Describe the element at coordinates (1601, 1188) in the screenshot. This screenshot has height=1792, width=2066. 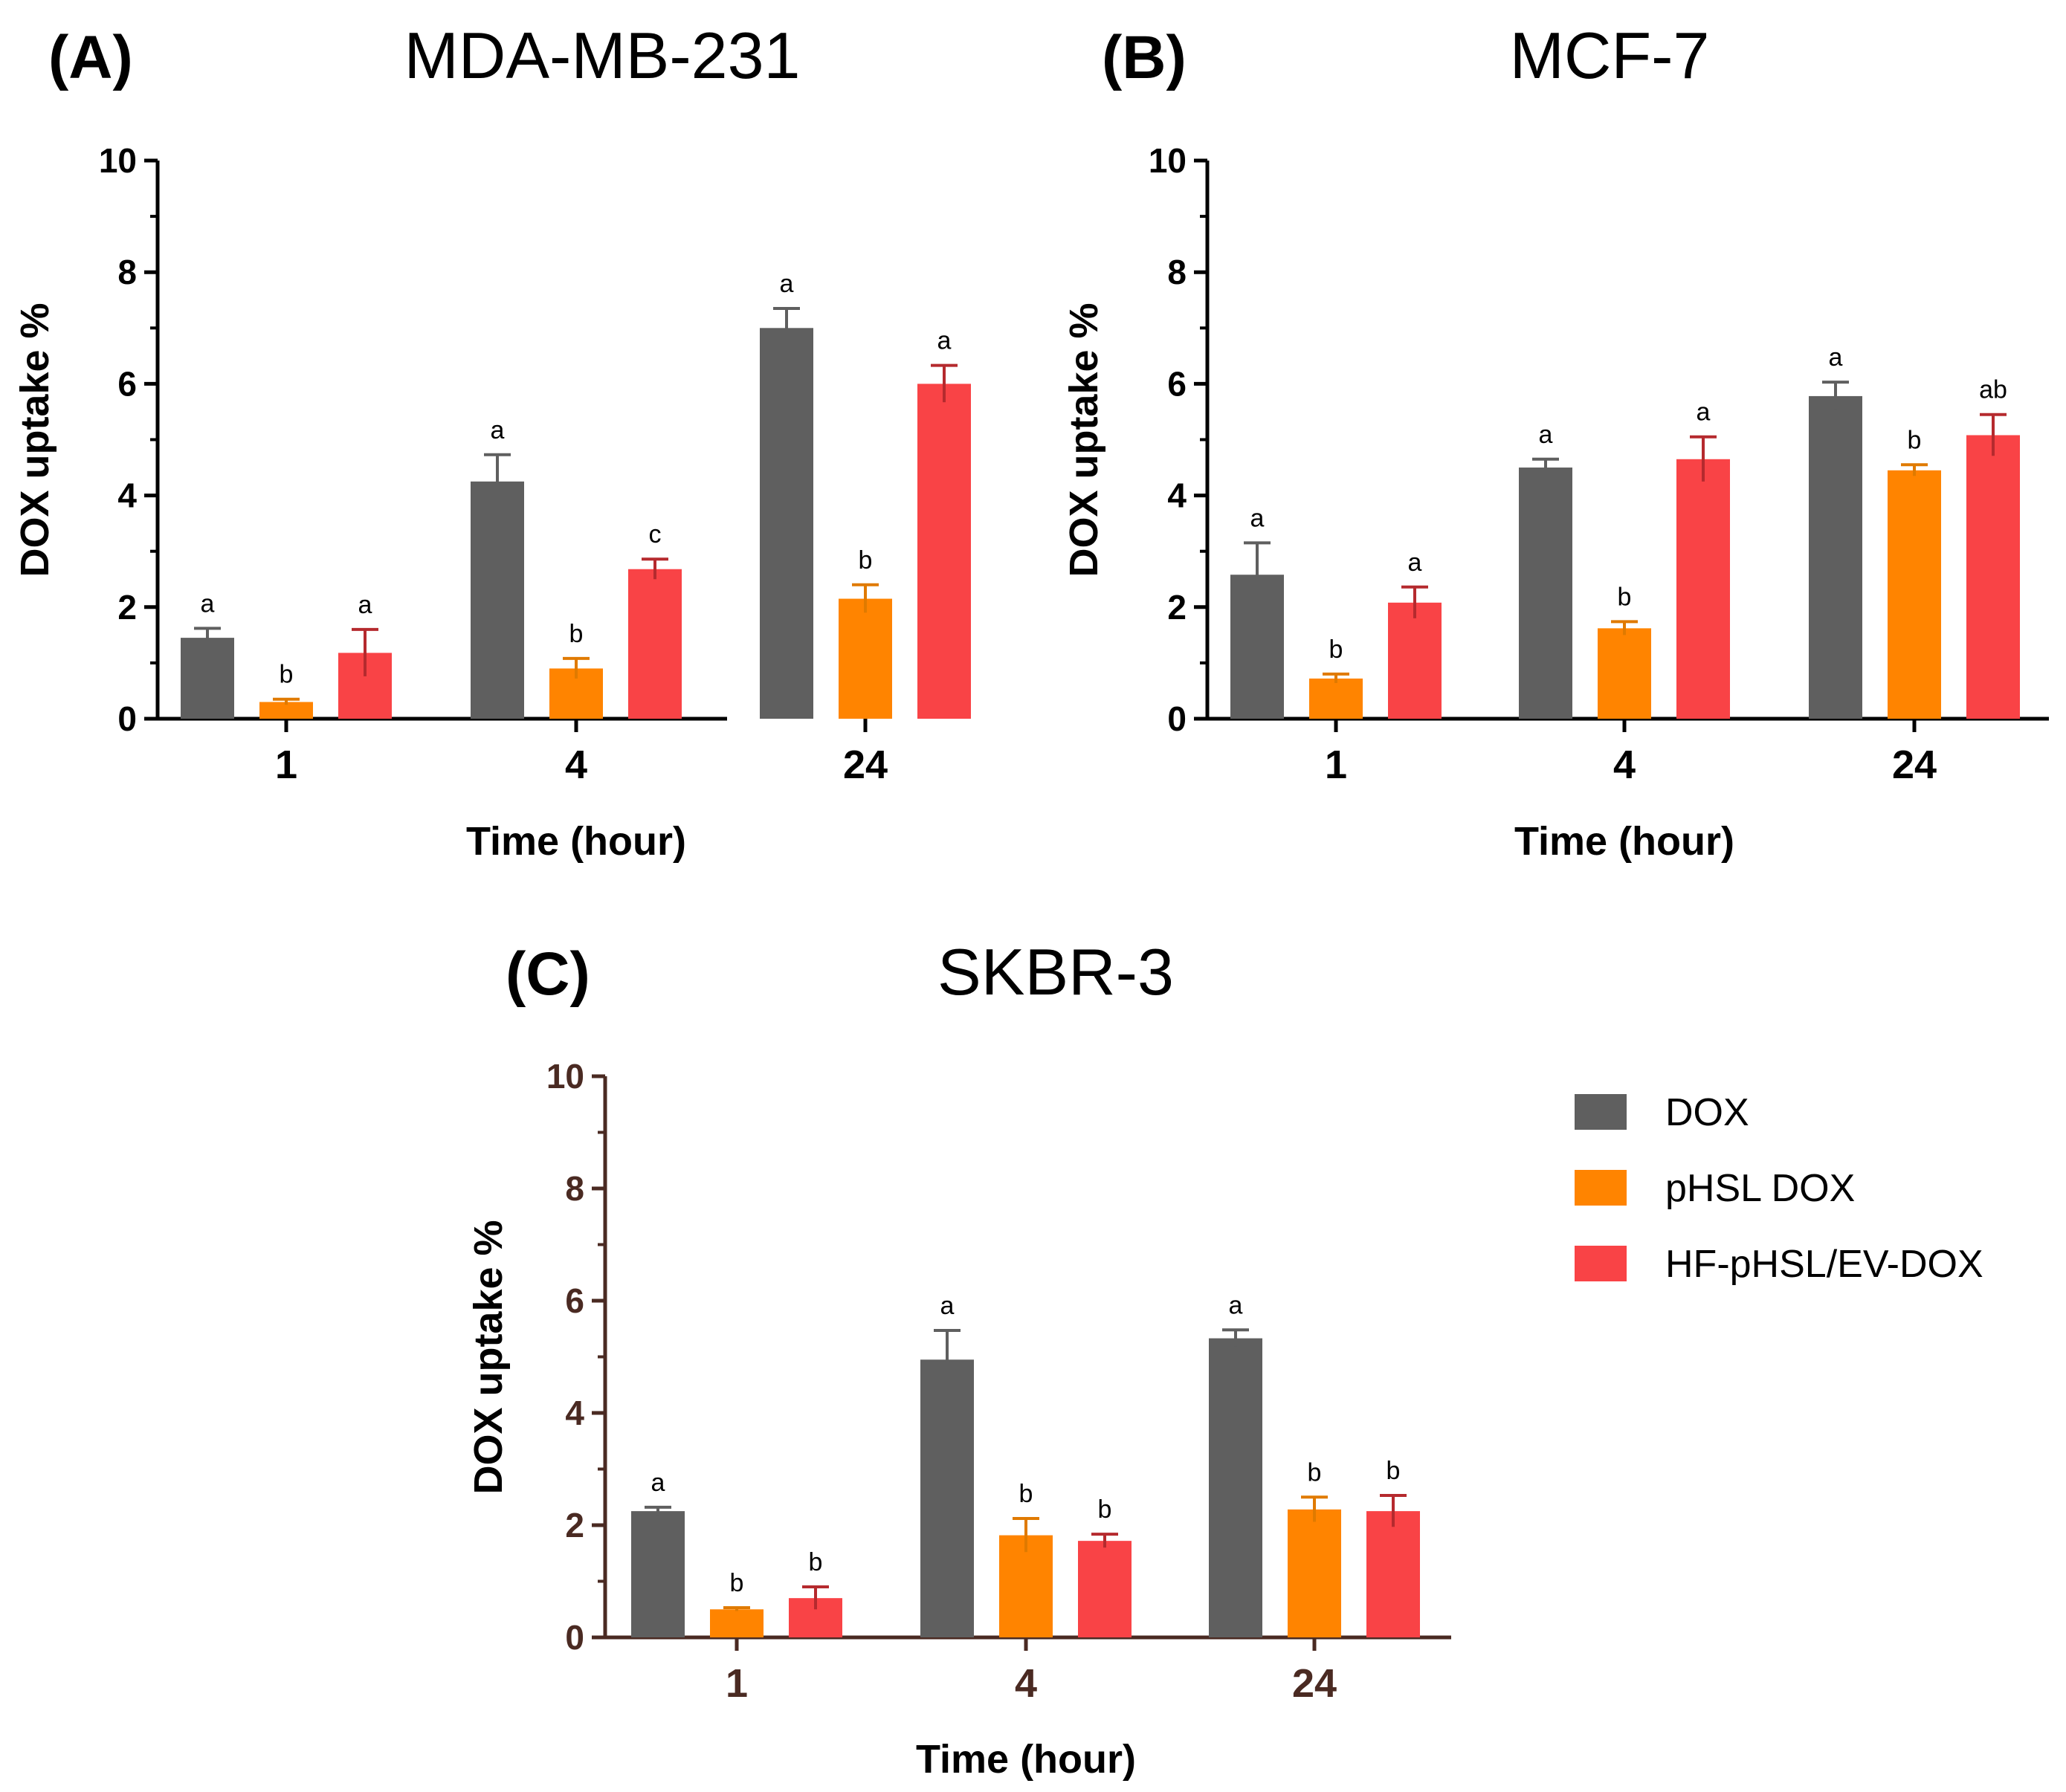
I see `legend-swatch-phsl-dox` at that location.